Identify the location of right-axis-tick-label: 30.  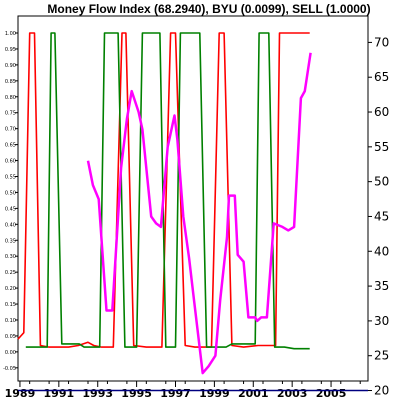
(381, 321).